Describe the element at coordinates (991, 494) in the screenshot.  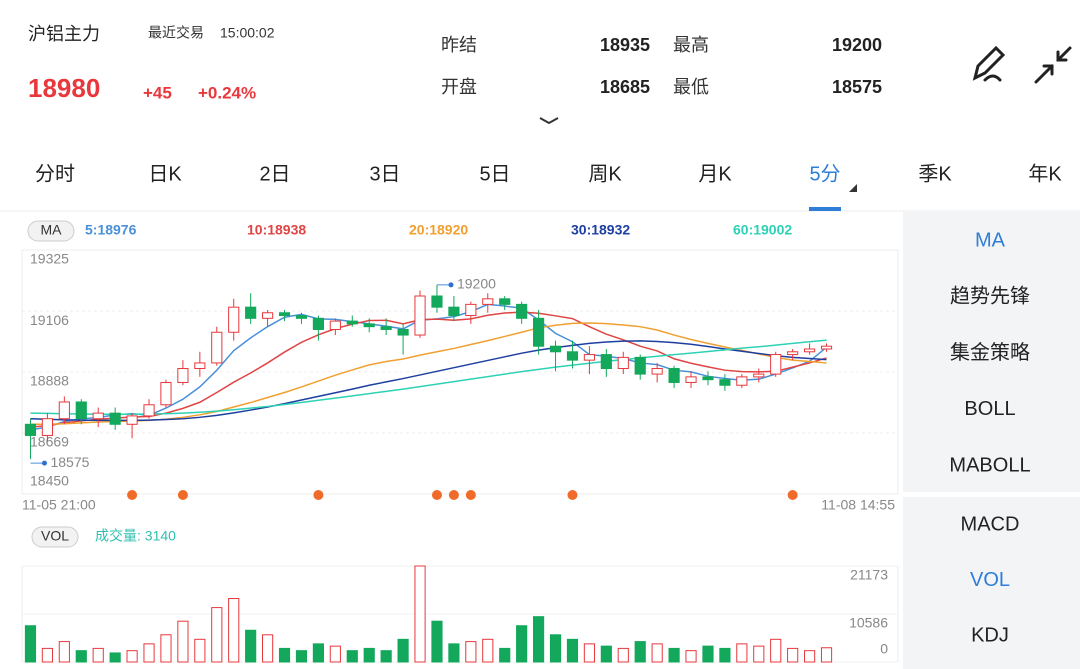
I see `sidebar-separator` at that location.